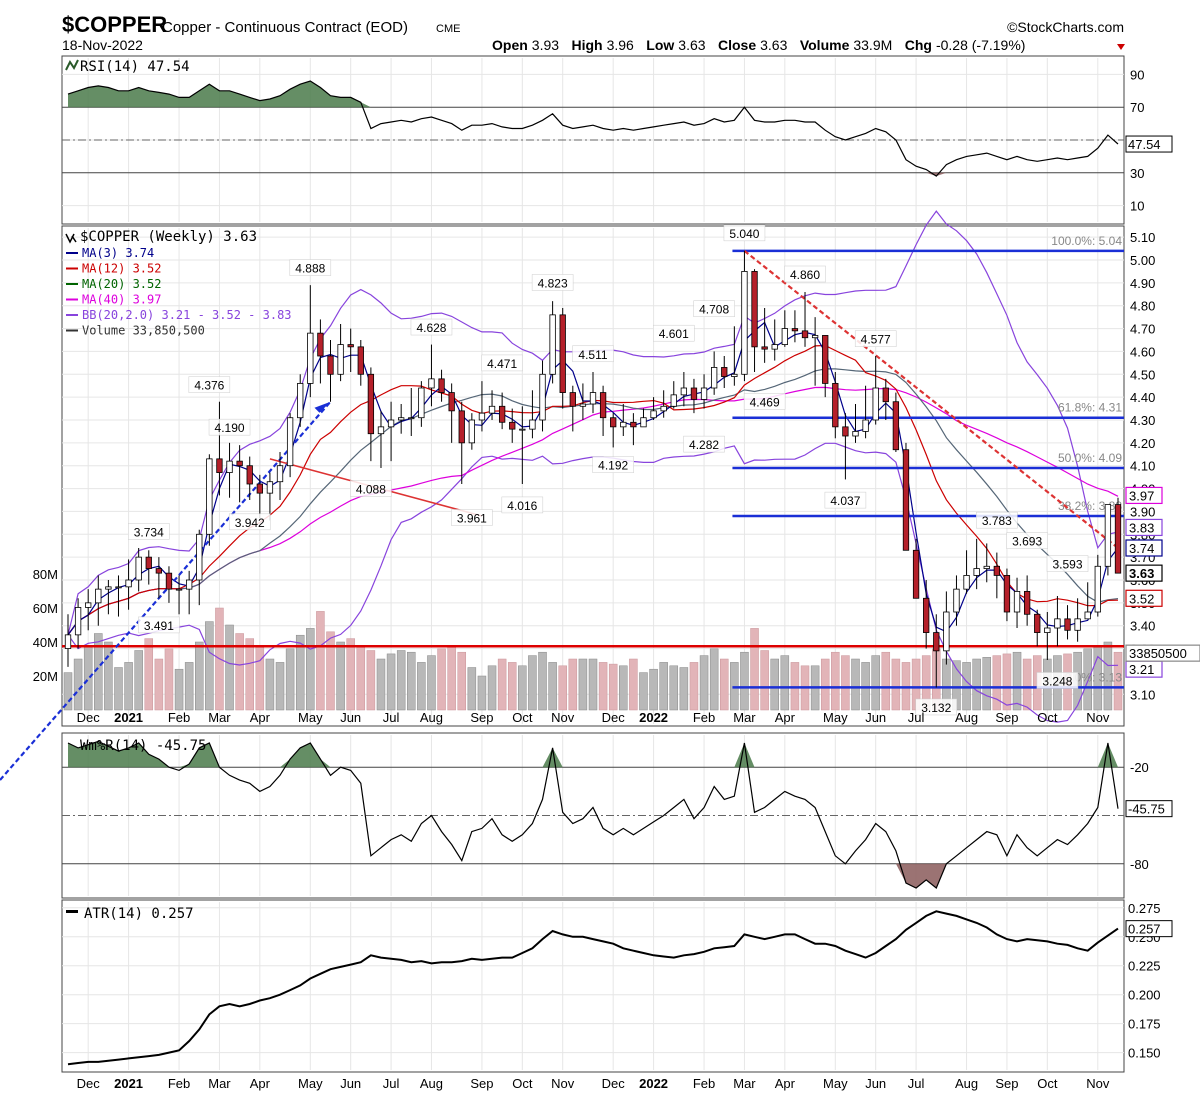  Describe the element at coordinates (1144, 995) in the screenshot. I see `atr-tick-label: 0.200` at that location.